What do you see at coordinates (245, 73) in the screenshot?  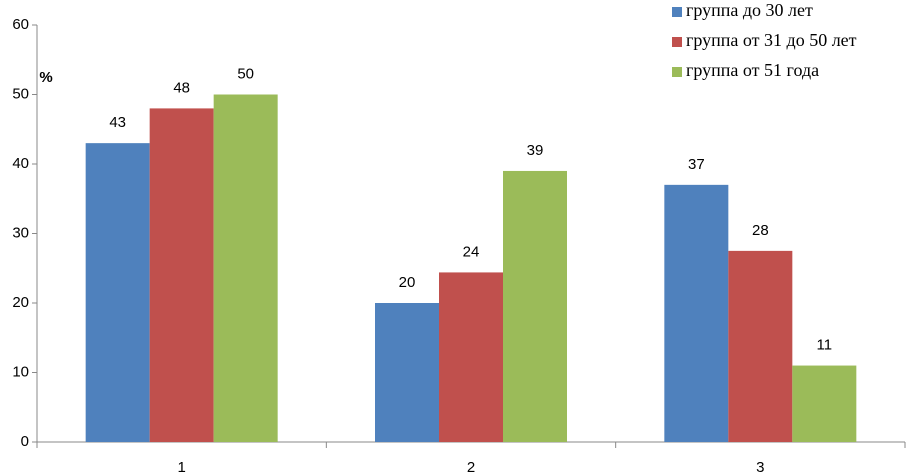 I see `value-label: 50` at bounding box center [245, 73].